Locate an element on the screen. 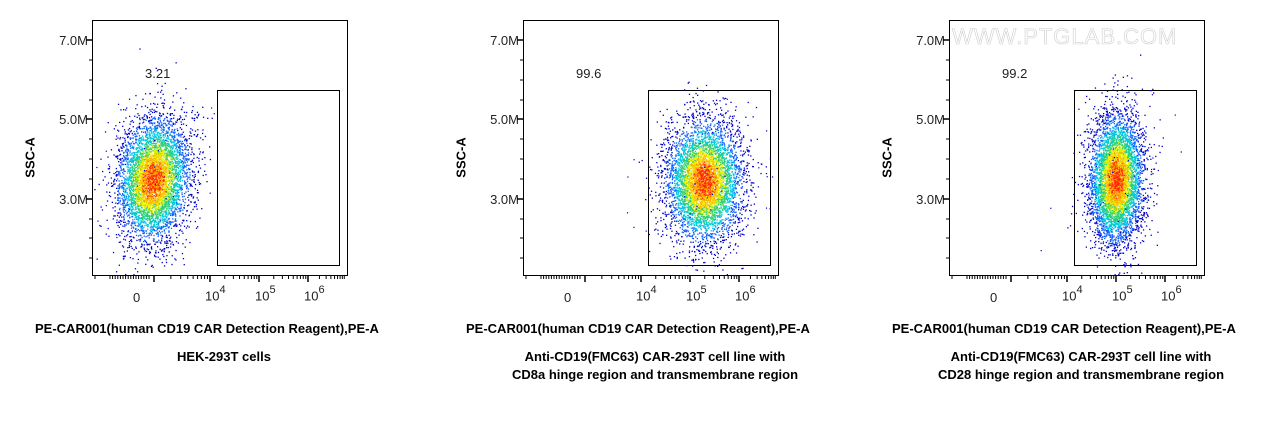 This screenshot has height=434, width=1285. scatter-plot-area: WWW.PTGLAB.COM 99.2 is located at coordinates (1077, 148).